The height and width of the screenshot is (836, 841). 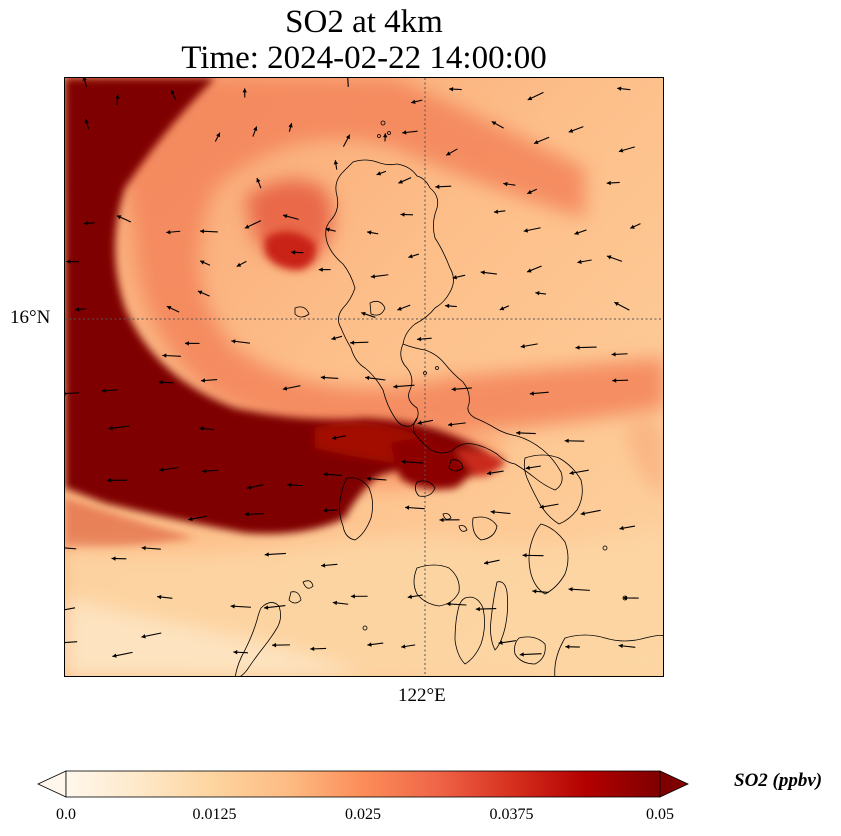 I want to click on title-line-variable: SO2 at 4km, so click(x=364, y=22).